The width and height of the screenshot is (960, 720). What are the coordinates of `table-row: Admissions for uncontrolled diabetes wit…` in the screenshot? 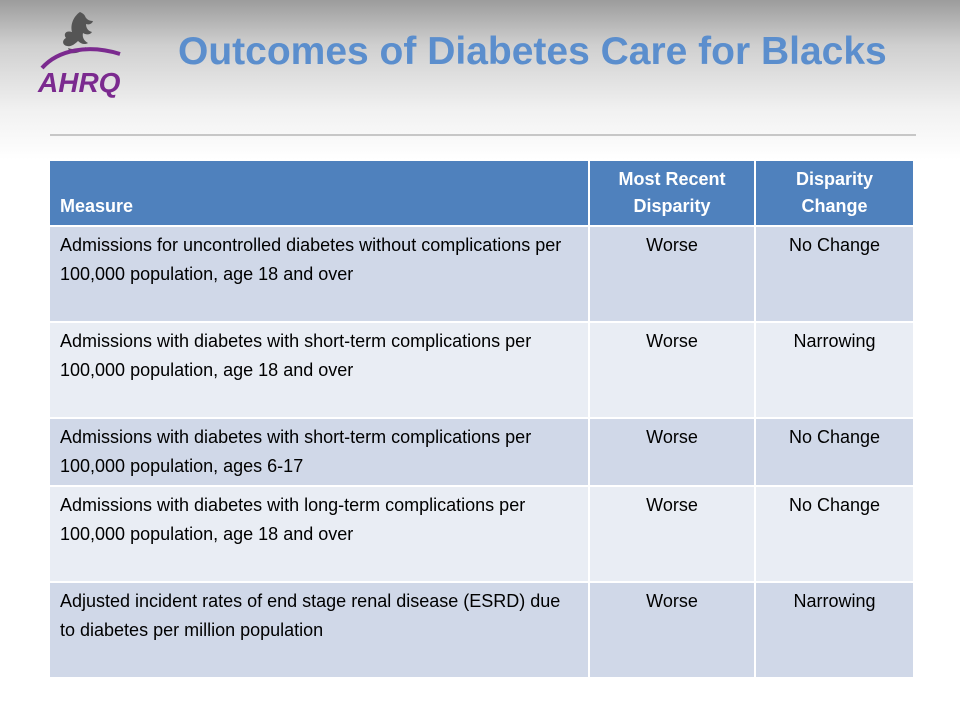 It's located at (481, 274).